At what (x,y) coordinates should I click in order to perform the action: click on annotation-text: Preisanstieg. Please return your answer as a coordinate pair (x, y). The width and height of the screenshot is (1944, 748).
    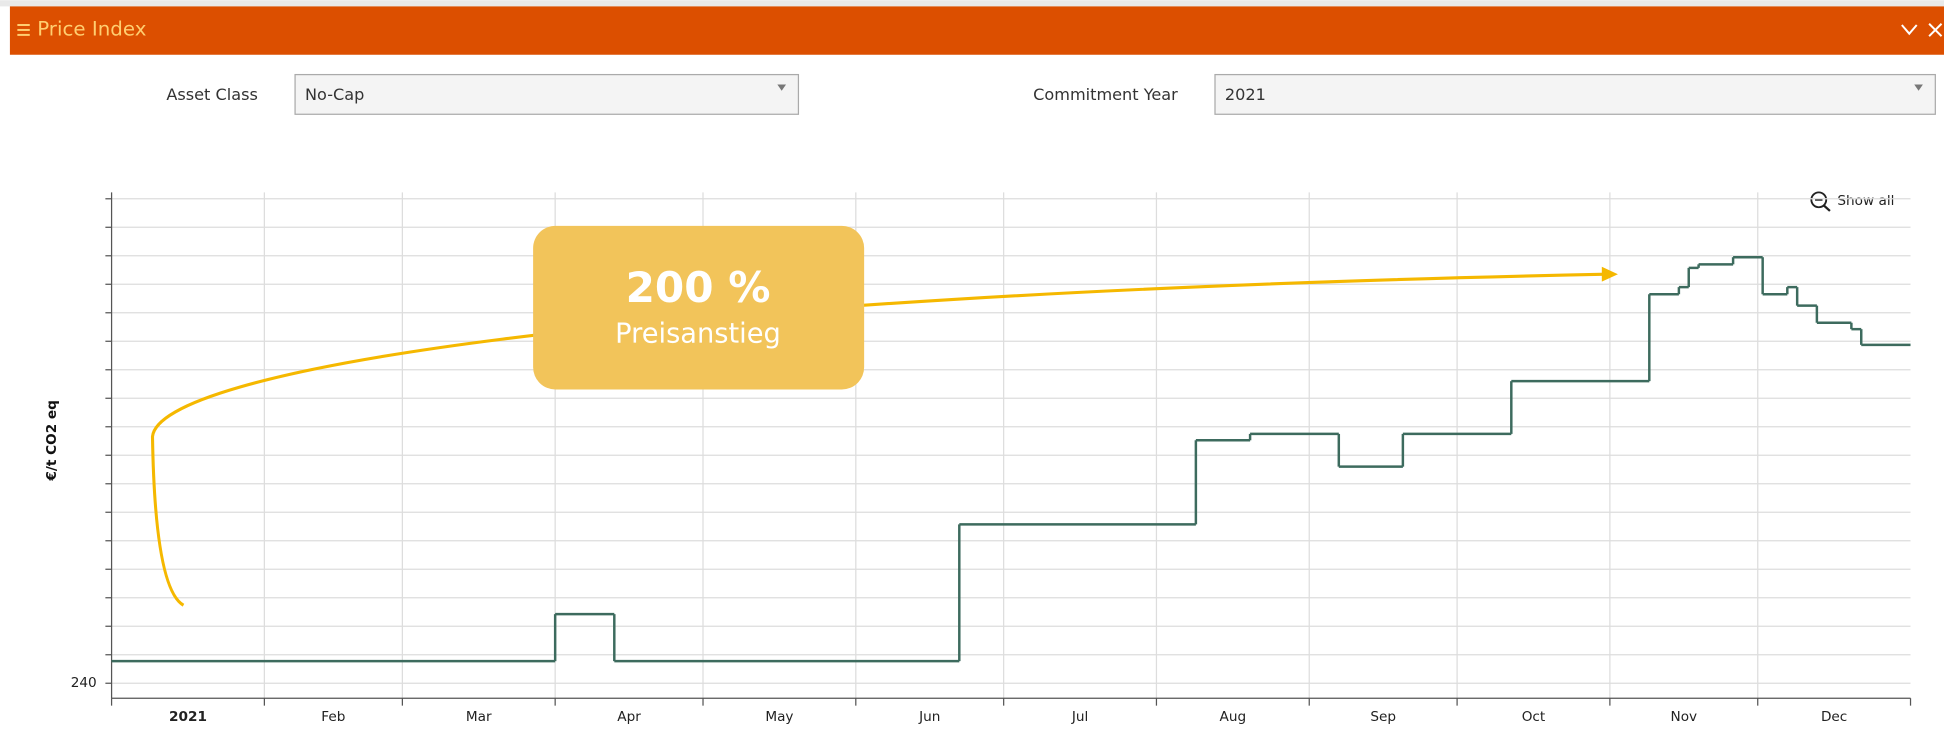
    Looking at the image, I should click on (698, 333).